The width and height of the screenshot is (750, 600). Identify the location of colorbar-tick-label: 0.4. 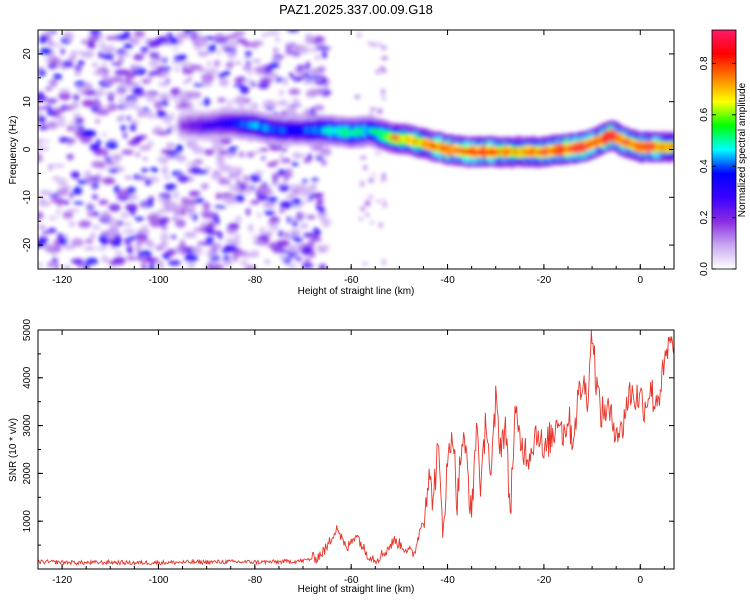
(704, 166).